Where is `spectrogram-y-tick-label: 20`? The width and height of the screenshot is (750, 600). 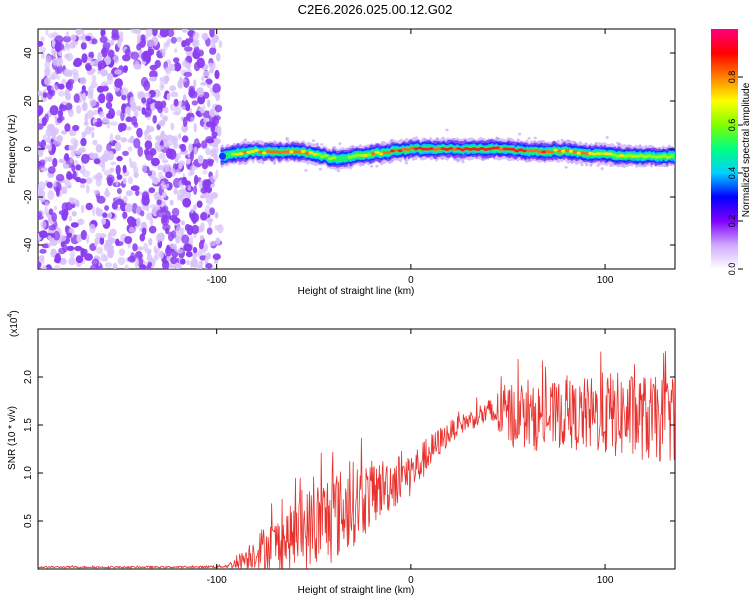
spectrogram-y-tick-label: 20 is located at coordinates (28, 101).